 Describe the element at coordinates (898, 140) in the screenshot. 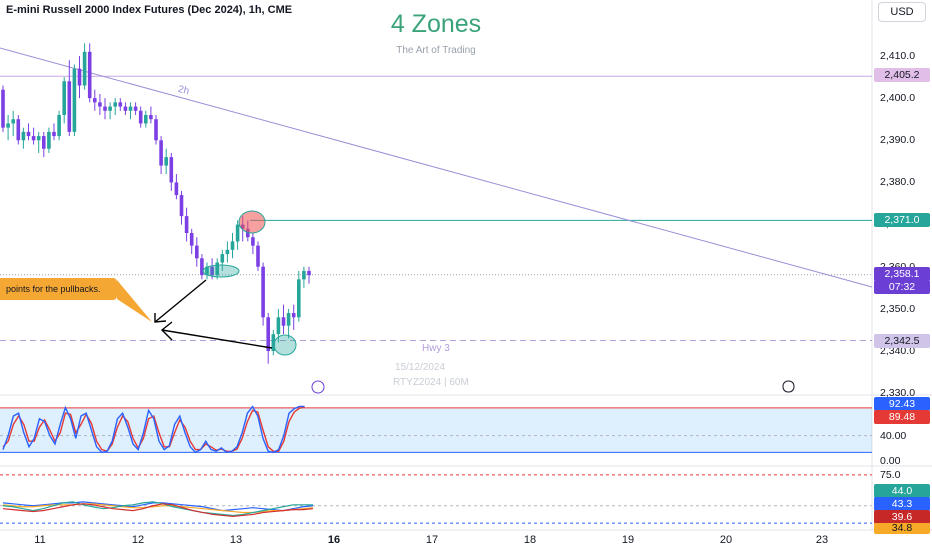

I see `y-tick: 2,390.0` at that location.